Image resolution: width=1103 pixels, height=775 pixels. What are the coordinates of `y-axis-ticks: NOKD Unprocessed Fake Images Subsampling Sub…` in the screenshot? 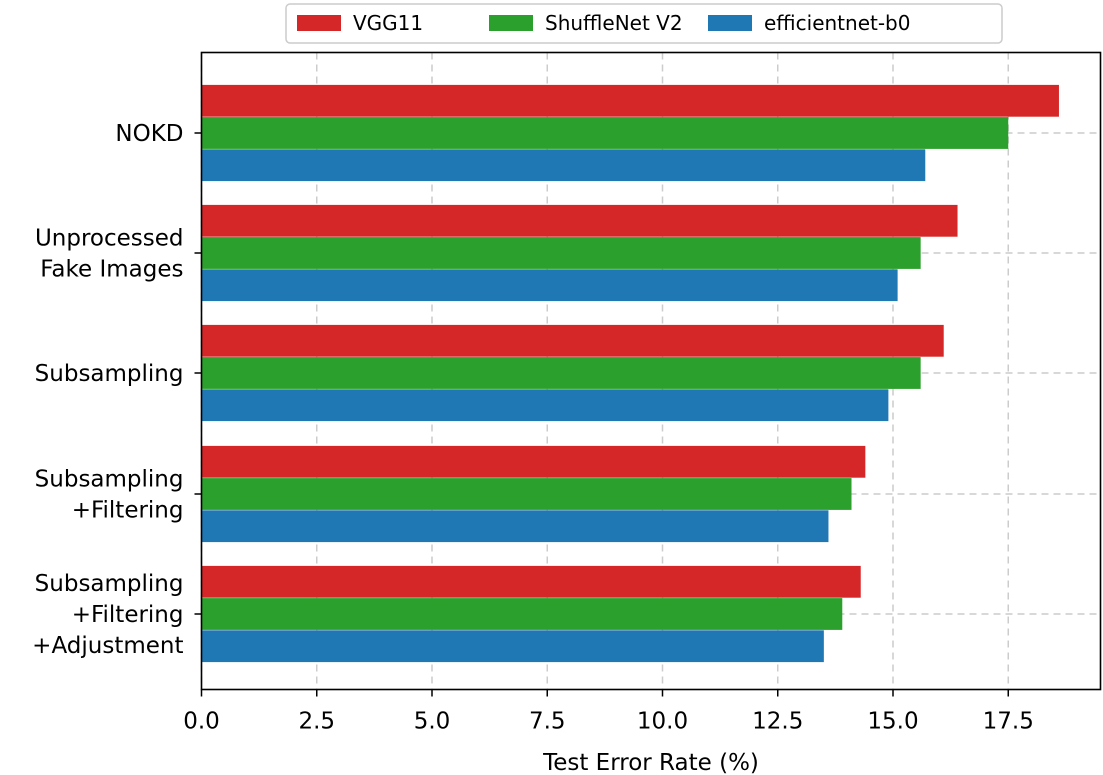 It's located at (117, 390).